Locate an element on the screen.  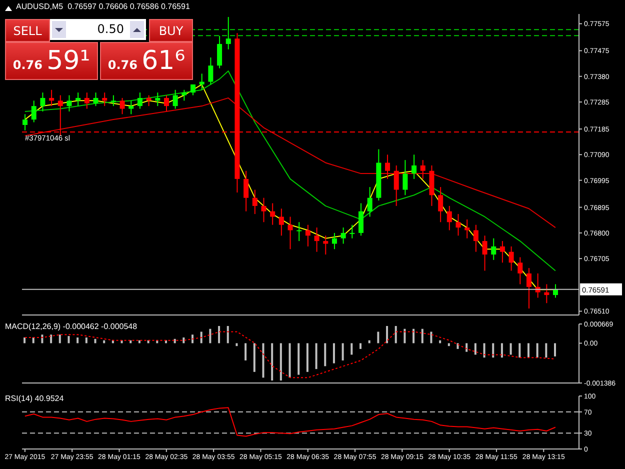
annotation: 0.76 59¹ is located at coordinates (51, 61).